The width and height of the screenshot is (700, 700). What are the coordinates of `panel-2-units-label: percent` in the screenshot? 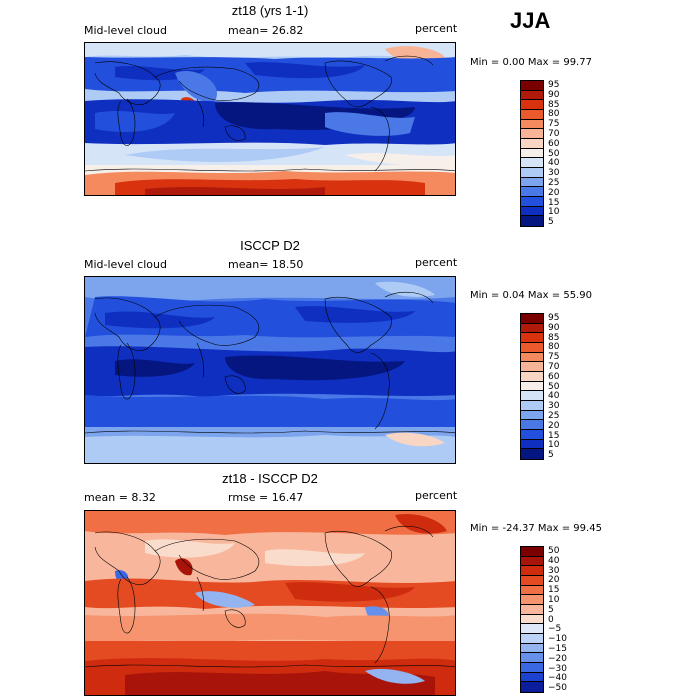 It's located at (436, 262).